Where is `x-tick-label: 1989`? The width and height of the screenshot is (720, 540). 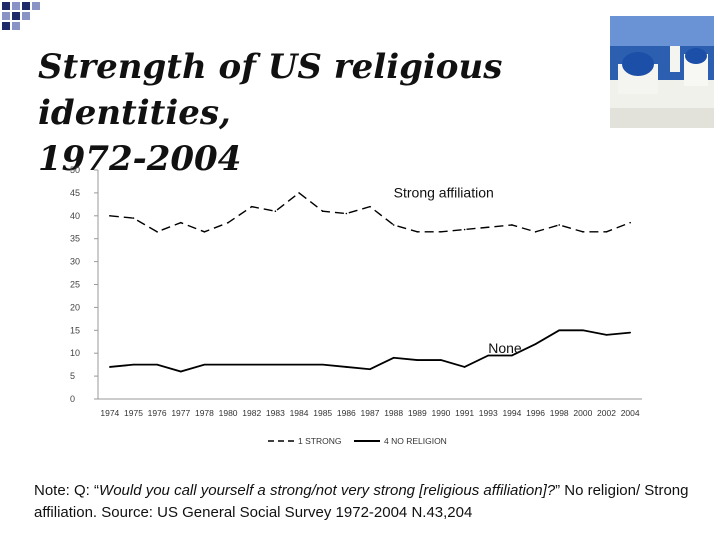 x-tick-label: 1989 is located at coordinates (417, 413).